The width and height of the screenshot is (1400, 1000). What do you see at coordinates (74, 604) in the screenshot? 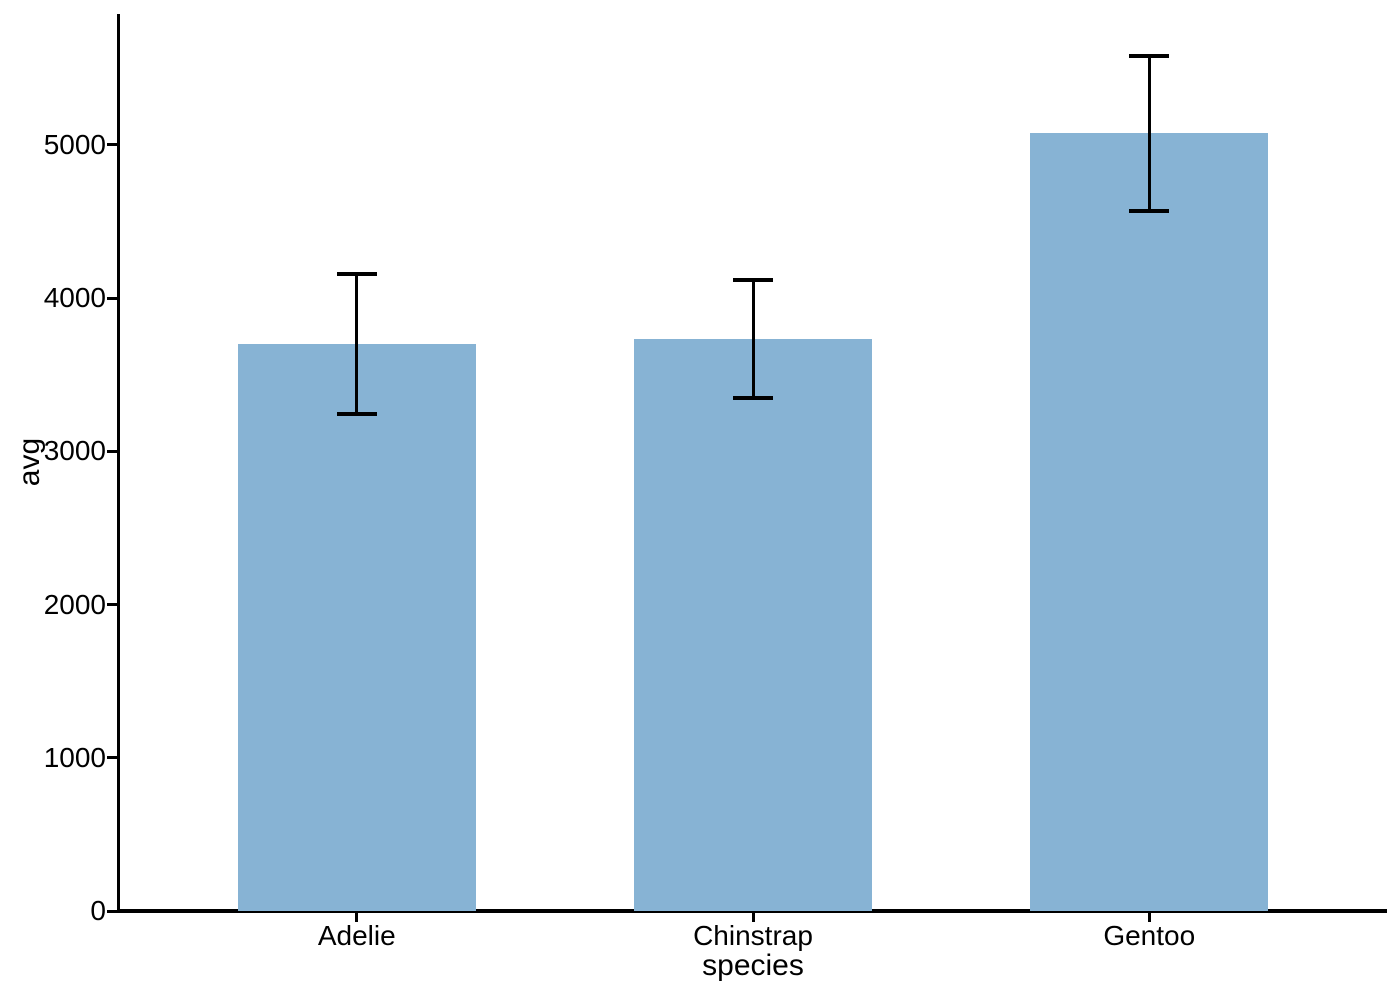
I see `y-tick-label: 2000` at bounding box center [74, 604].